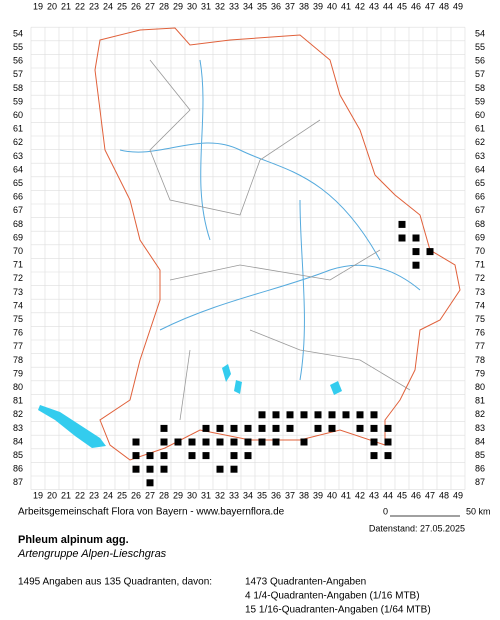 The height and width of the screenshot is (620, 500). I want to click on row-label: 65, so click(18, 183).